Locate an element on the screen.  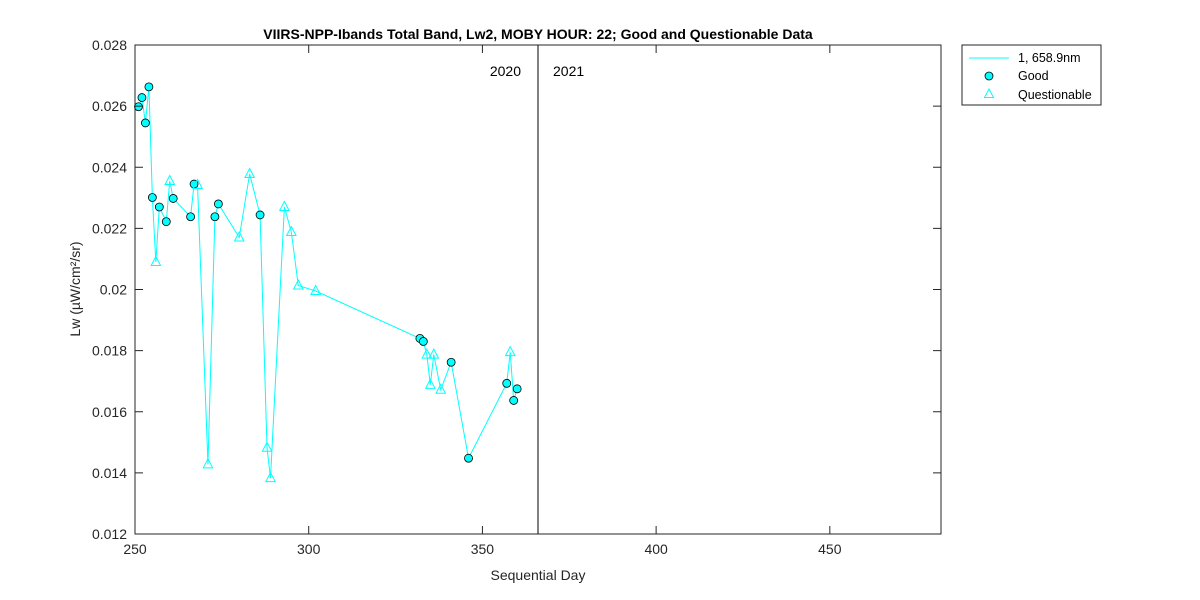
legend-box is located at coordinates (1031, 75).